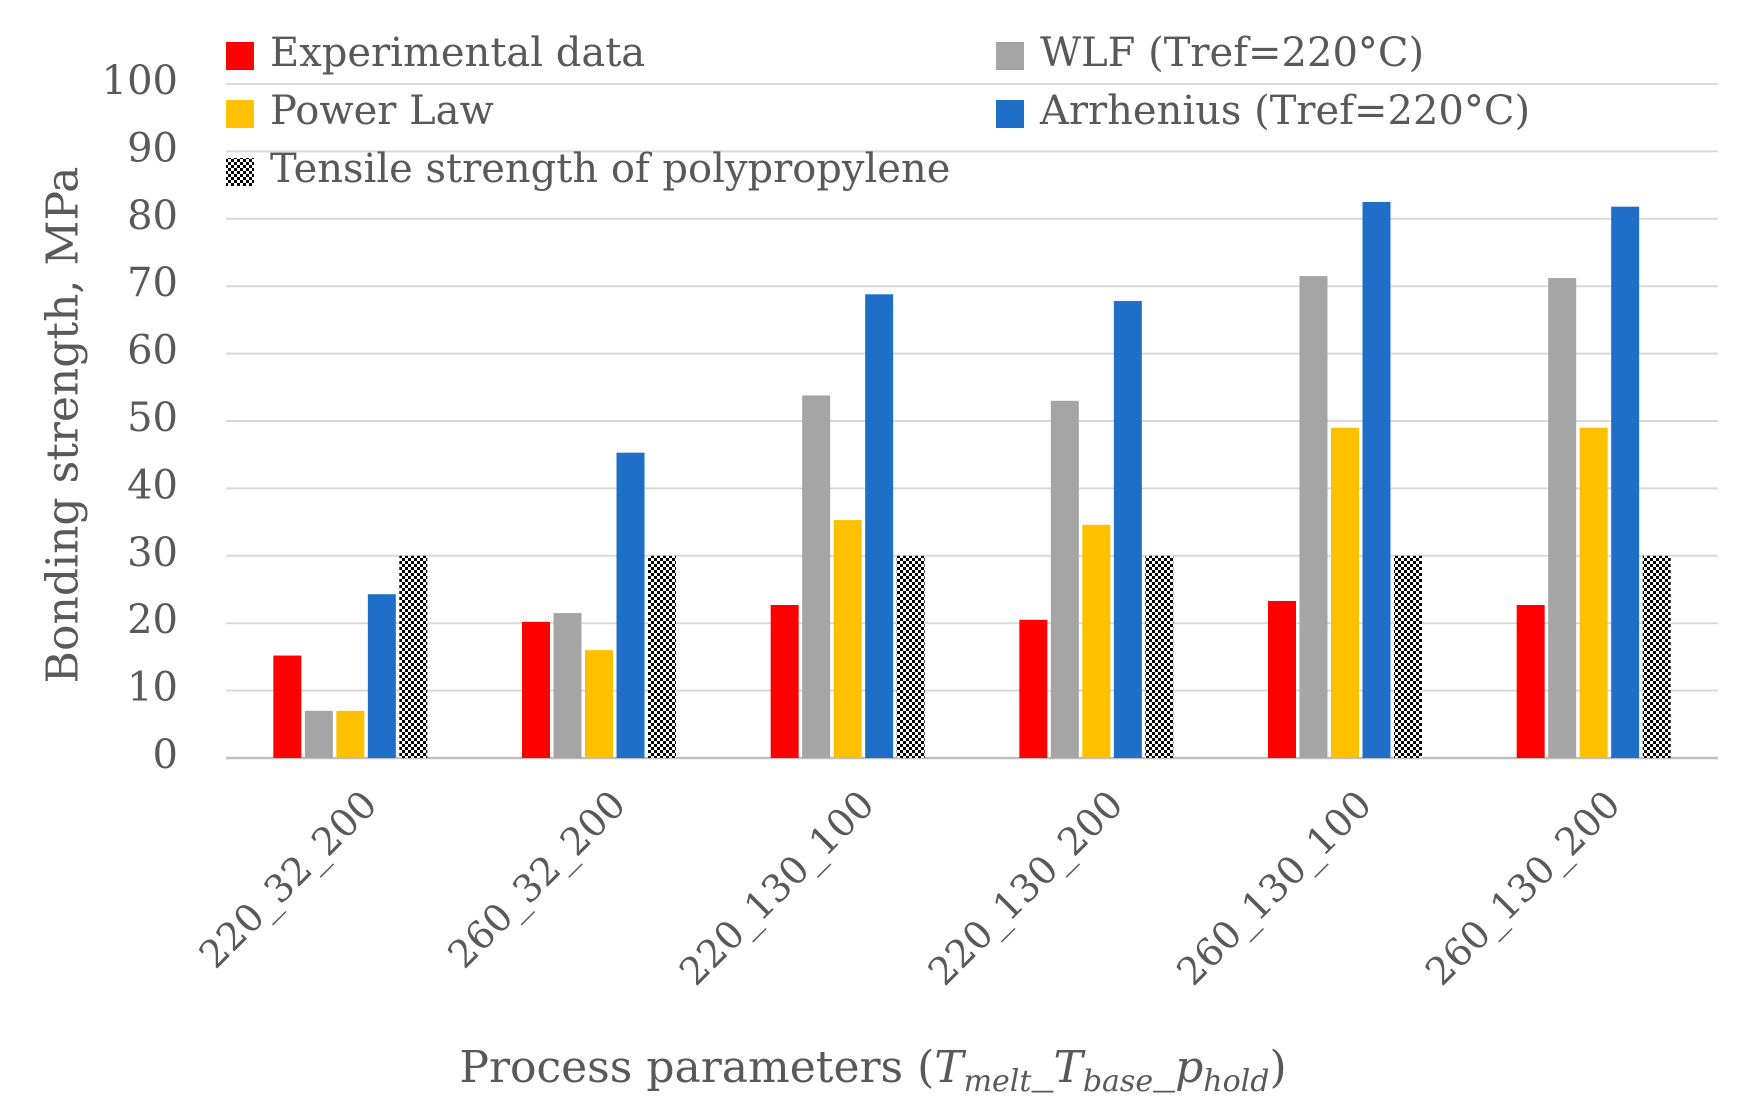 The image size is (1746, 1117). I want to click on y-tick-label: 60, so click(152, 351).